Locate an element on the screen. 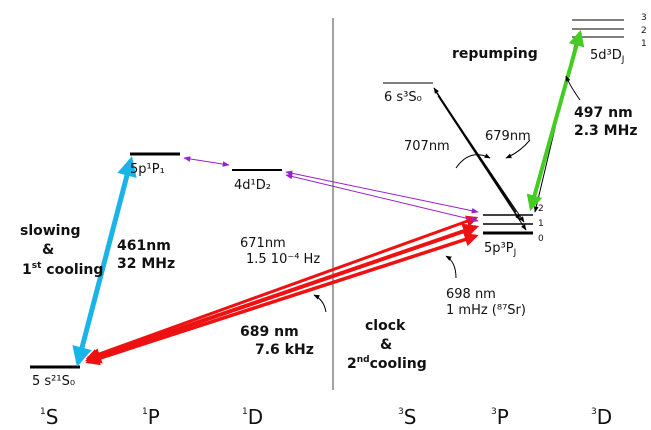 The height and width of the screenshot is (430, 651). label-first-cooling: 1st cooling is located at coordinates (62, 269).